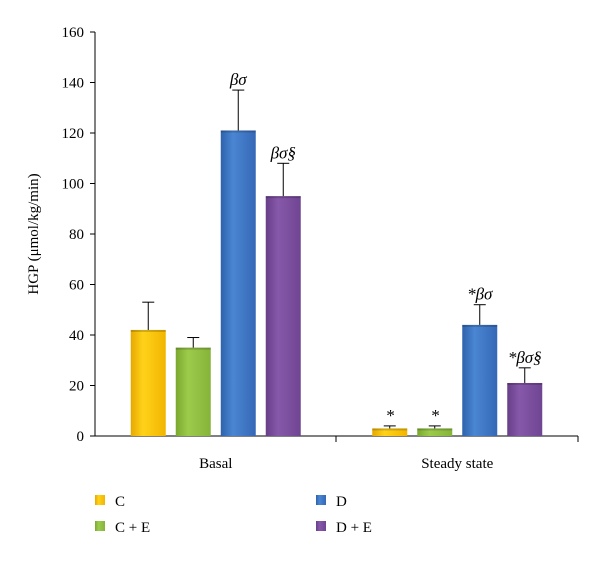  What do you see at coordinates (525, 357) in the screenshot?
I see `annotation-3-1: *βσ§` at bounding box center [525, 357].